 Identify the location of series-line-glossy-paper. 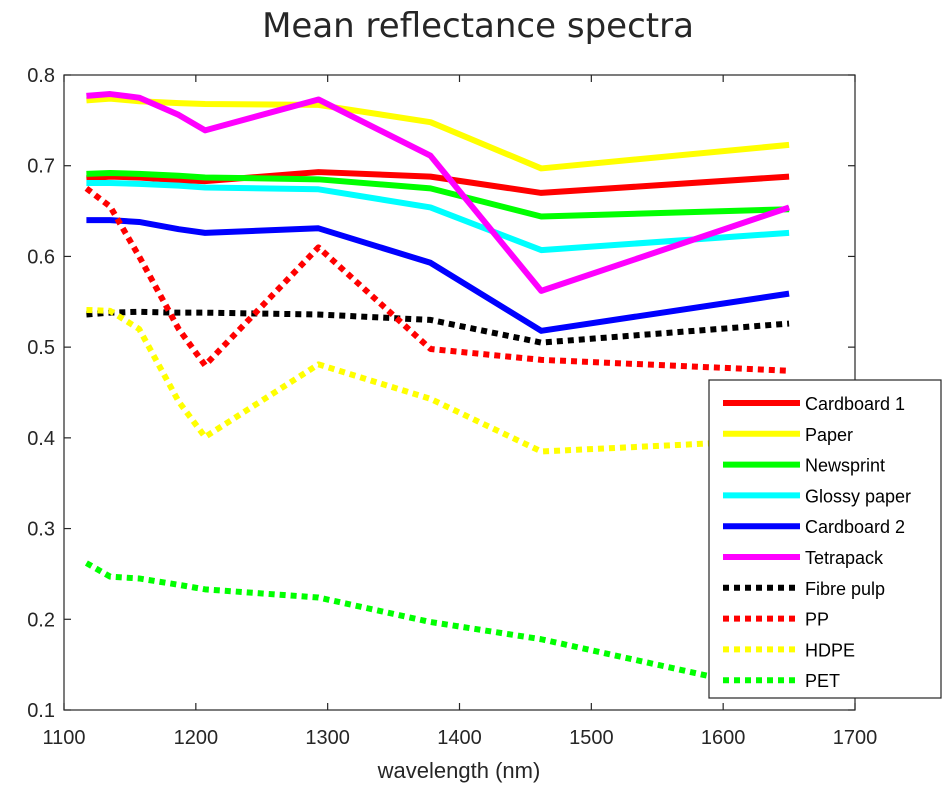
(438, 216).